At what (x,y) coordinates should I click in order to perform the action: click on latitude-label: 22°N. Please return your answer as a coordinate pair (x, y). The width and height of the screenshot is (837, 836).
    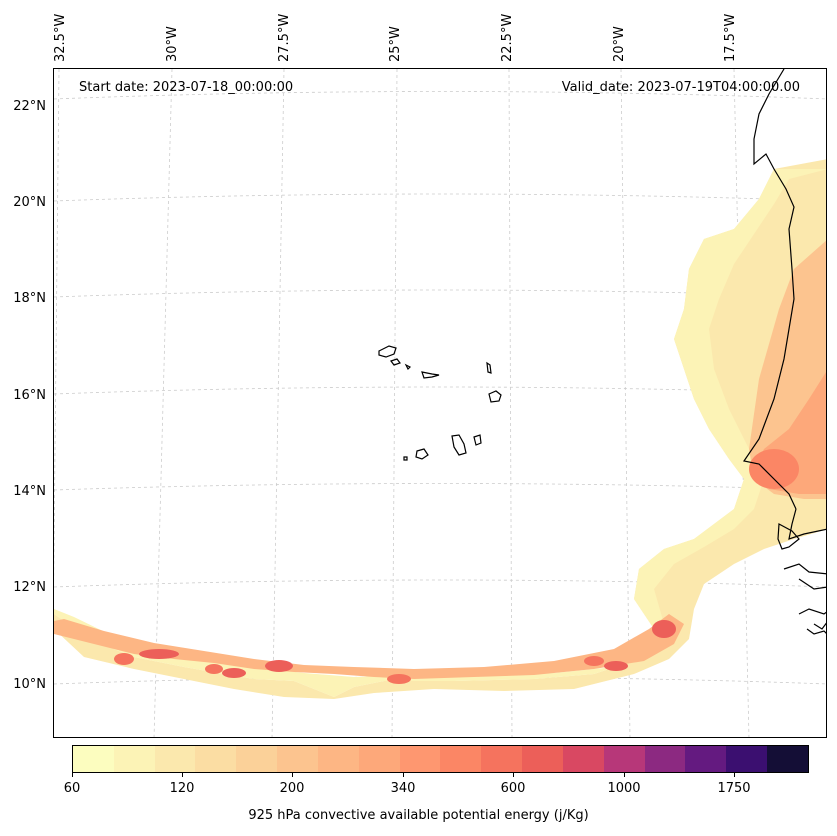
    Looking at the image, I should click on (29, 106).